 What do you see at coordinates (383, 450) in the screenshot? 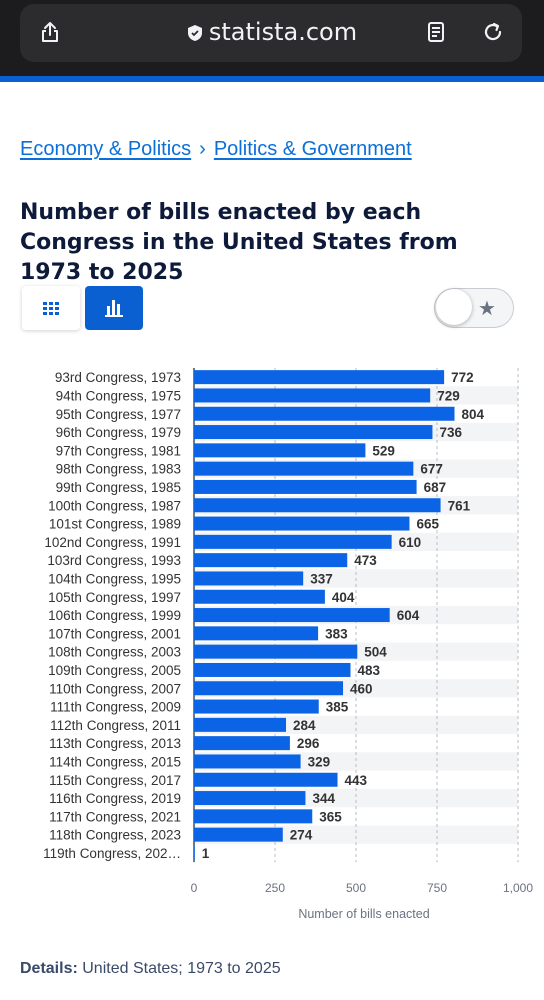
I see `data-label: 529` at bounding box center [383, 450].